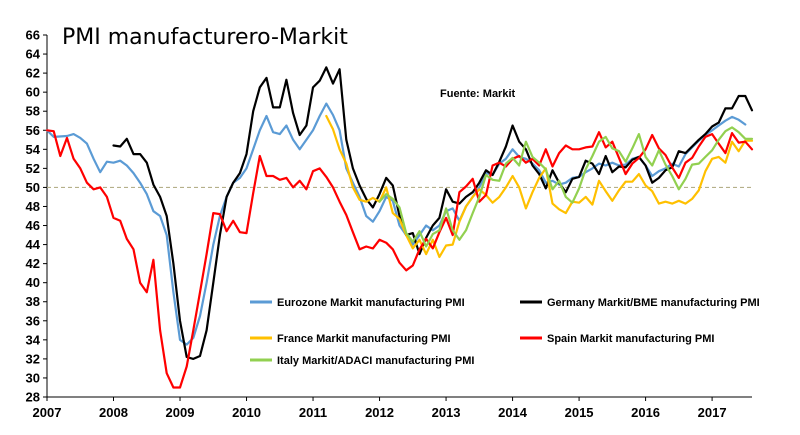 The height and width of the screenshot is (435, 800). What do you see at coordinates (33, 92) in the screenshot?
I see `y-tick-label: 60` at bounding box center [33, 92].